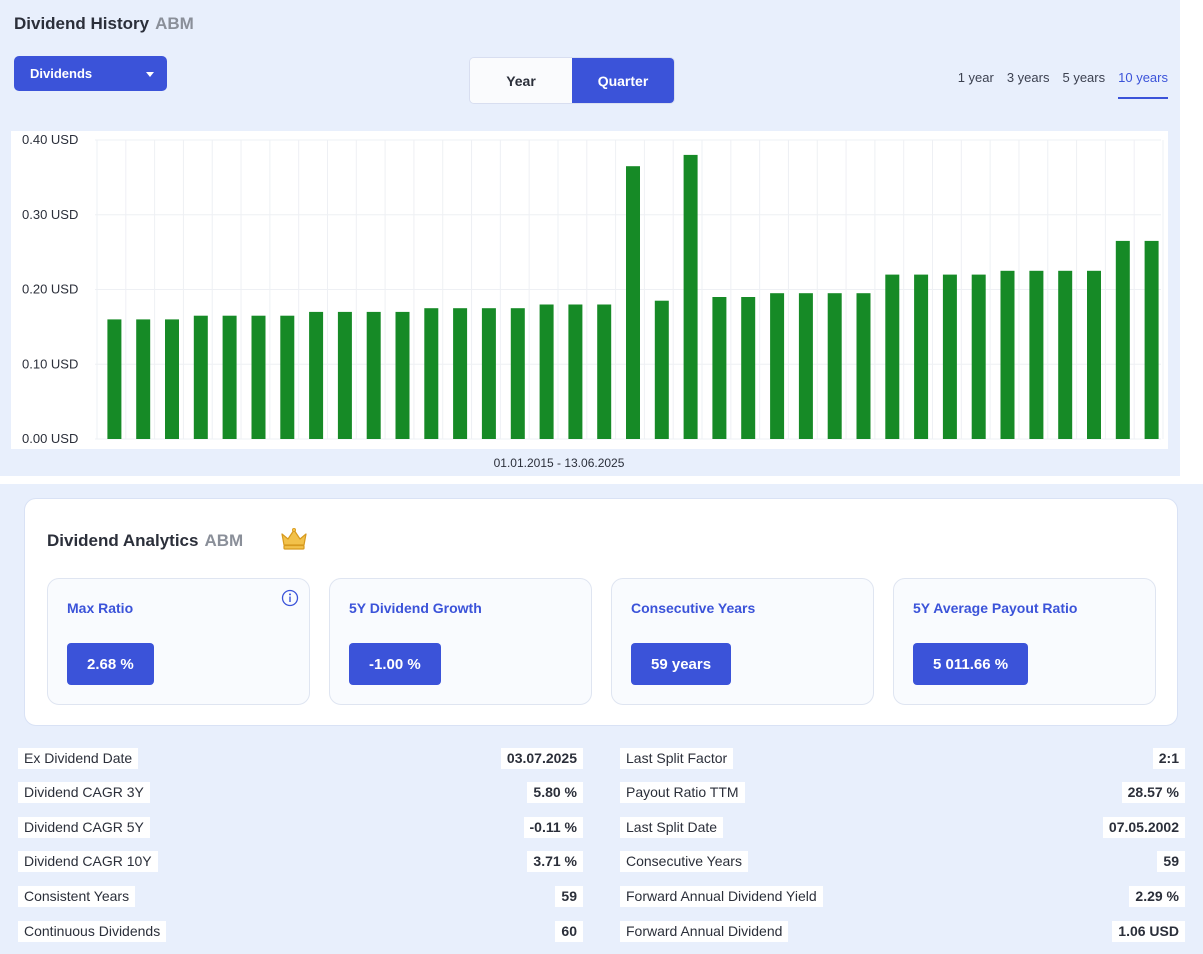  I want to click on detail-value: 2.29 %, so click(1157, 896).